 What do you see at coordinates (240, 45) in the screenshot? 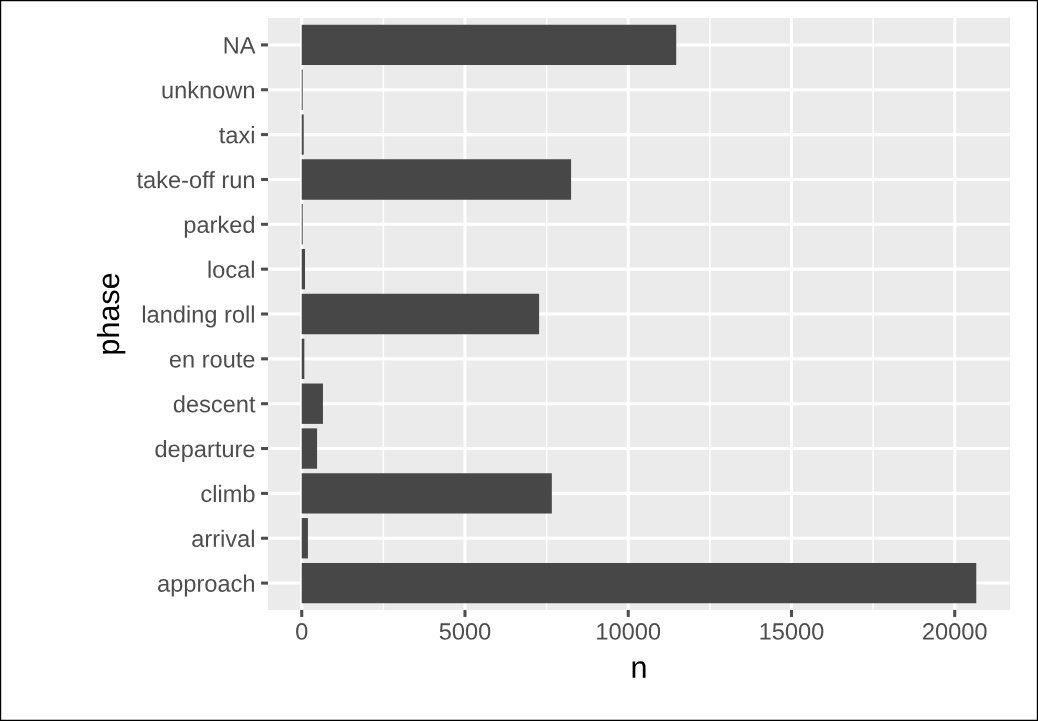
I see `y-tick-label: NA` at bounding box center [240, 45].